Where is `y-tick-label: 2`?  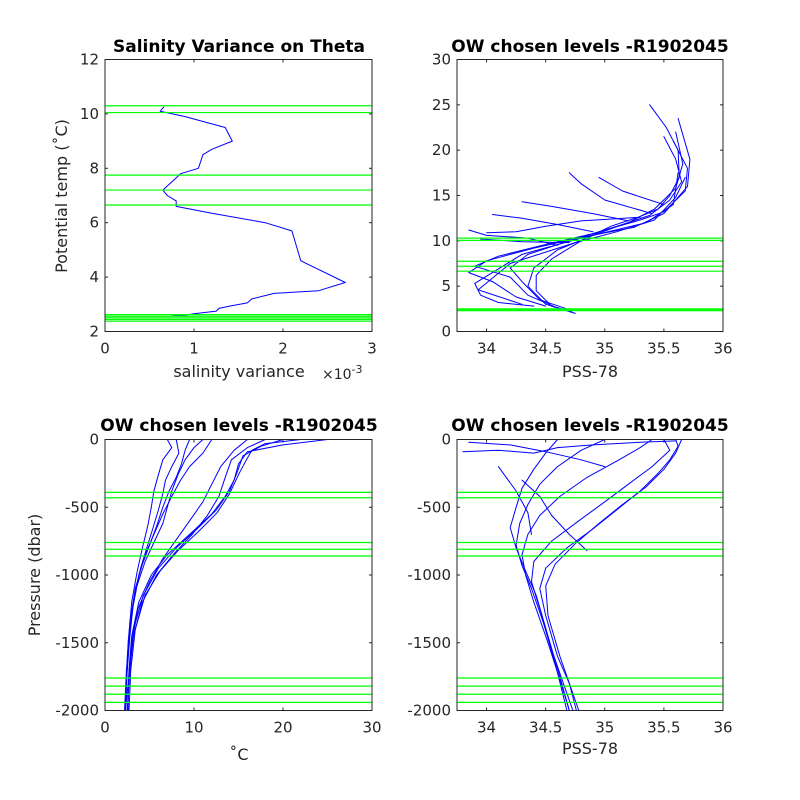 y-tick-label: 2 is located at coordinates (94, 332).